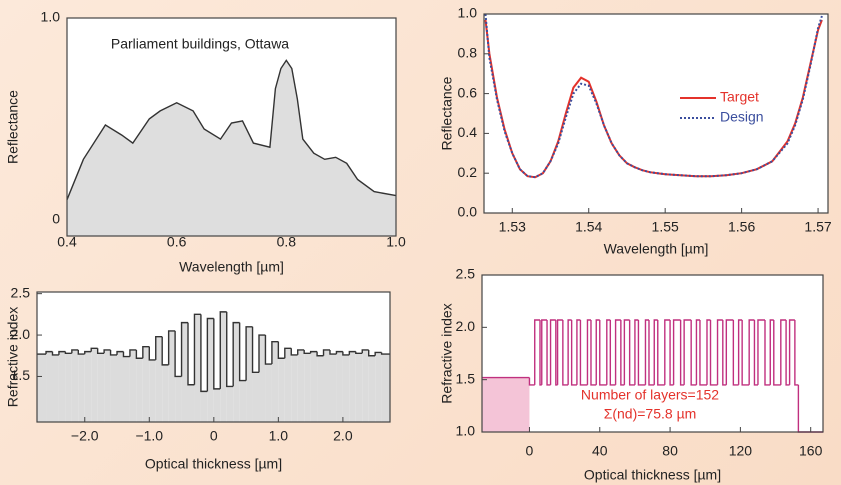 This screenshot has width=841, height=485. Describe the element at coordinates (665, 227) in the screenshot. I see `x-tick-label: 1.55` at that location.